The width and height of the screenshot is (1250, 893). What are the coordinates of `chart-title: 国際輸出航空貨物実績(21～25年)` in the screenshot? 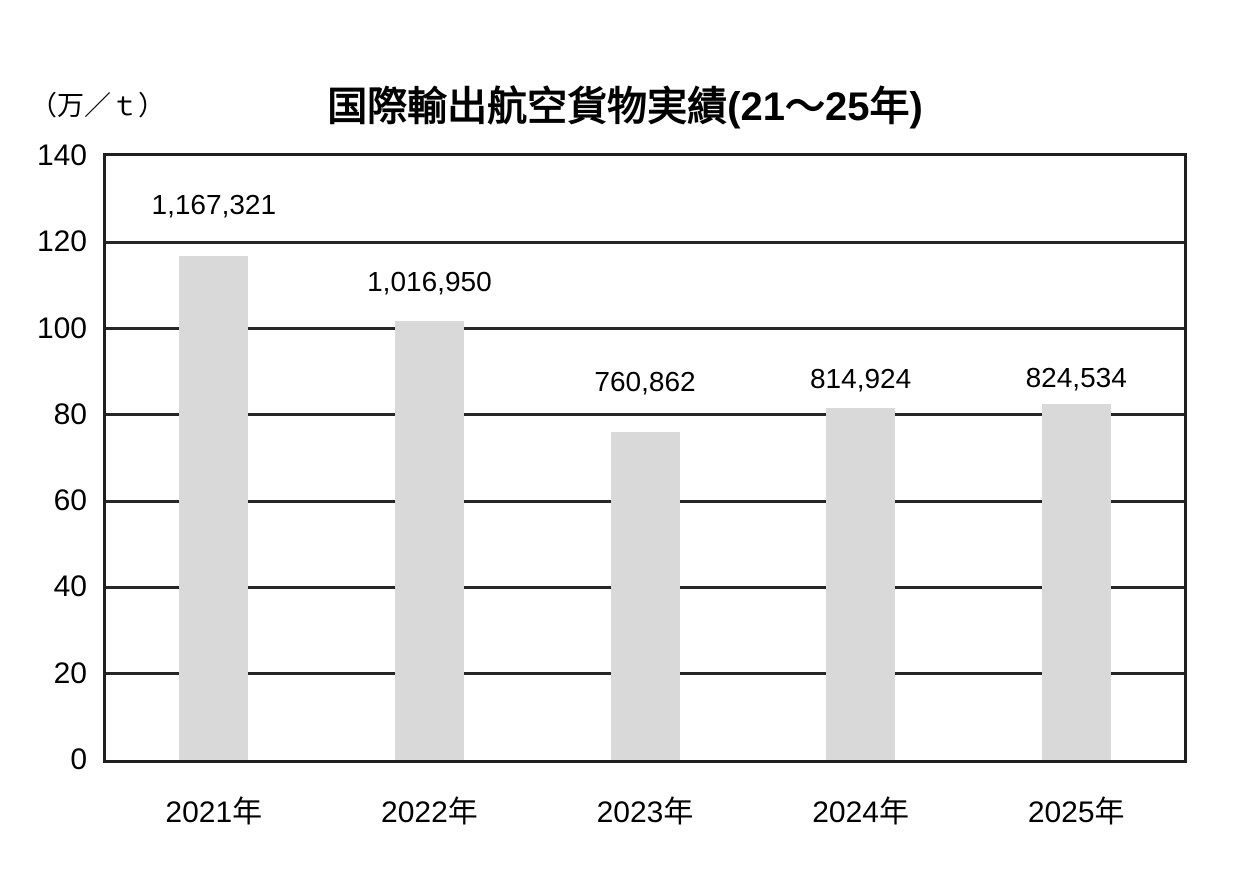 It's located at (625, 107).